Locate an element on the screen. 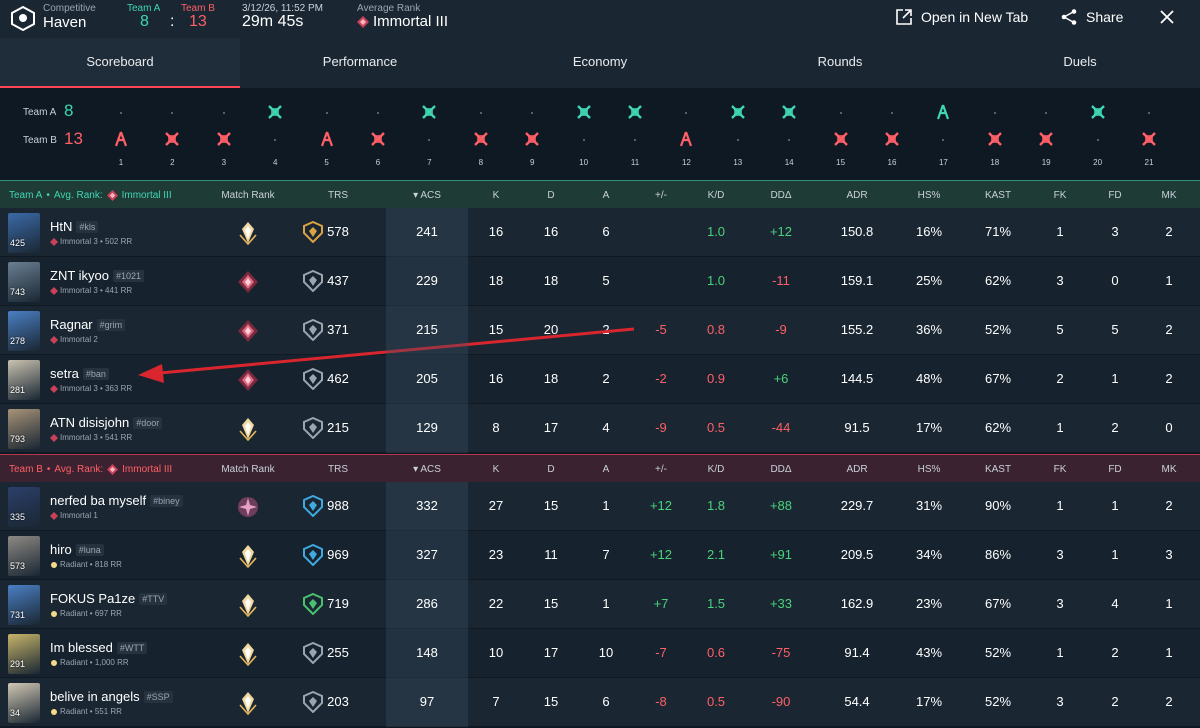  close-icon is located at coordinates (1167, 17).